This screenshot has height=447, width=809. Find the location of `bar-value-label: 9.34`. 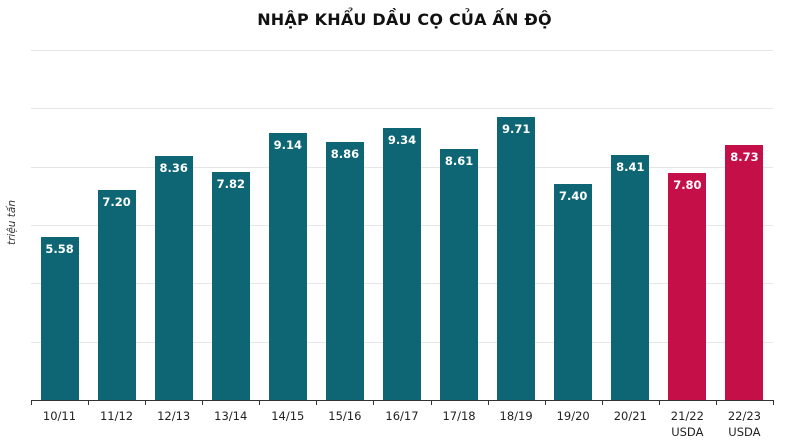

bar-value-label: 9.34 is located at coordinates (402, 139).